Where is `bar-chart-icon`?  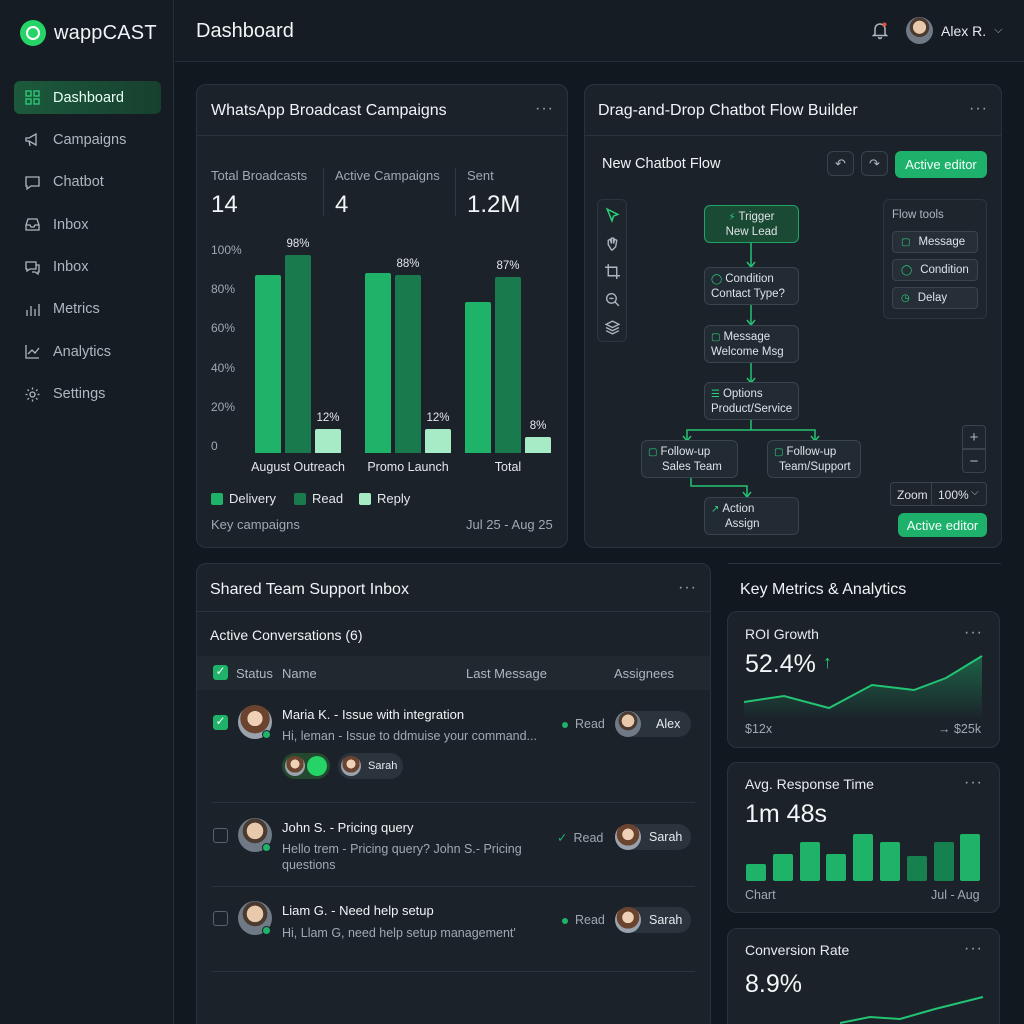 bar-chart-icon is located at coordinates (32, 309).